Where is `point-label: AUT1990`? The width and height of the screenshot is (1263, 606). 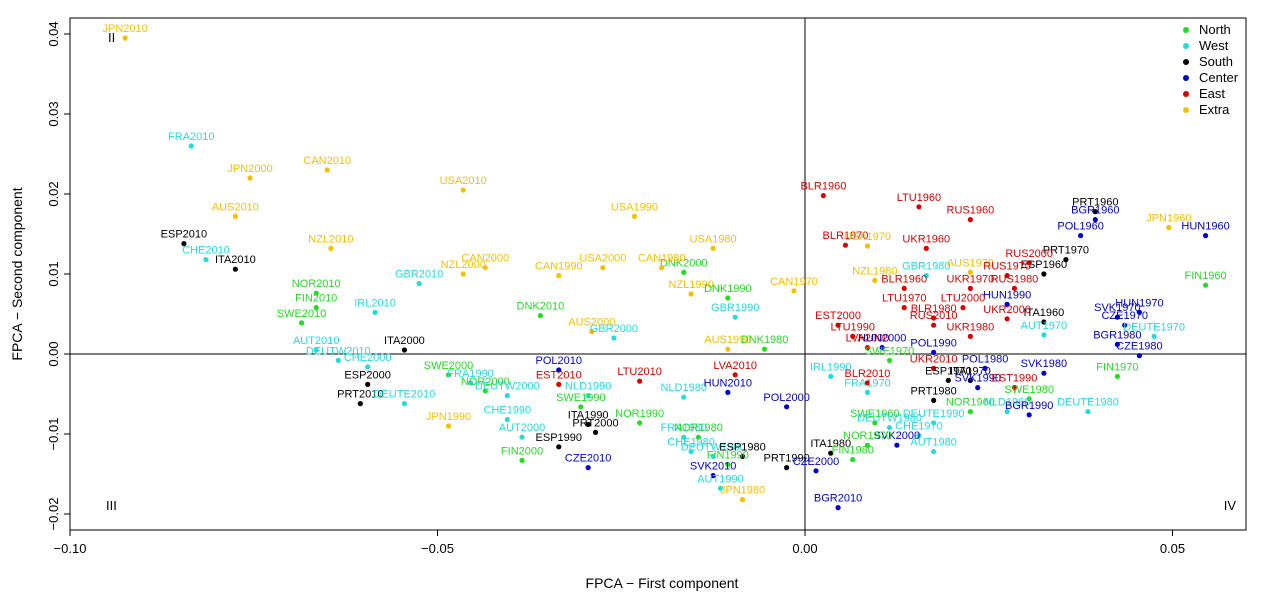 point-label: AUT1990 is located at coordinates (720, 479).